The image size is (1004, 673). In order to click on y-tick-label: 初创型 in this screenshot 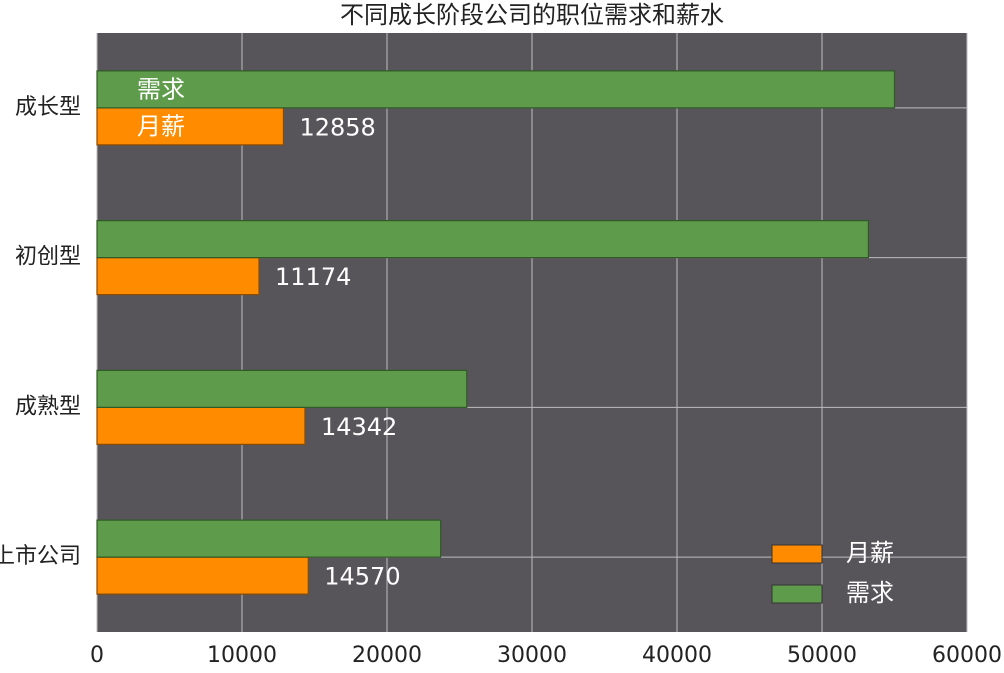, I will do `click(48, 257)`.